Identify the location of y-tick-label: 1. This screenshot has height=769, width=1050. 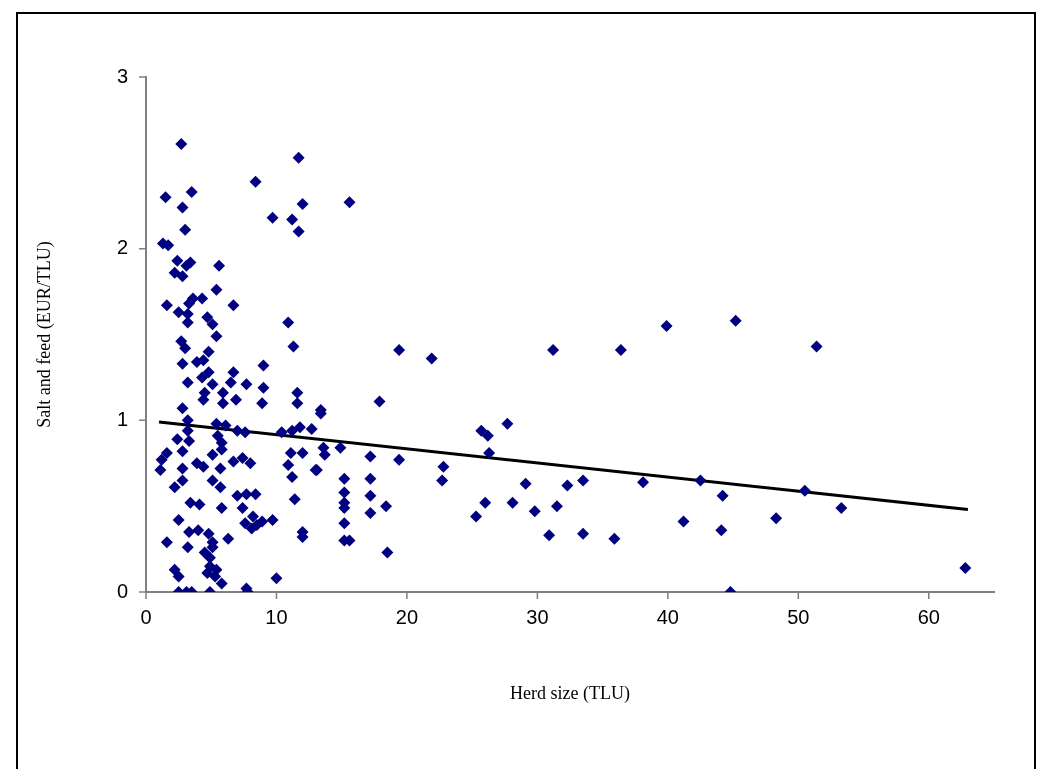
(122, 418).